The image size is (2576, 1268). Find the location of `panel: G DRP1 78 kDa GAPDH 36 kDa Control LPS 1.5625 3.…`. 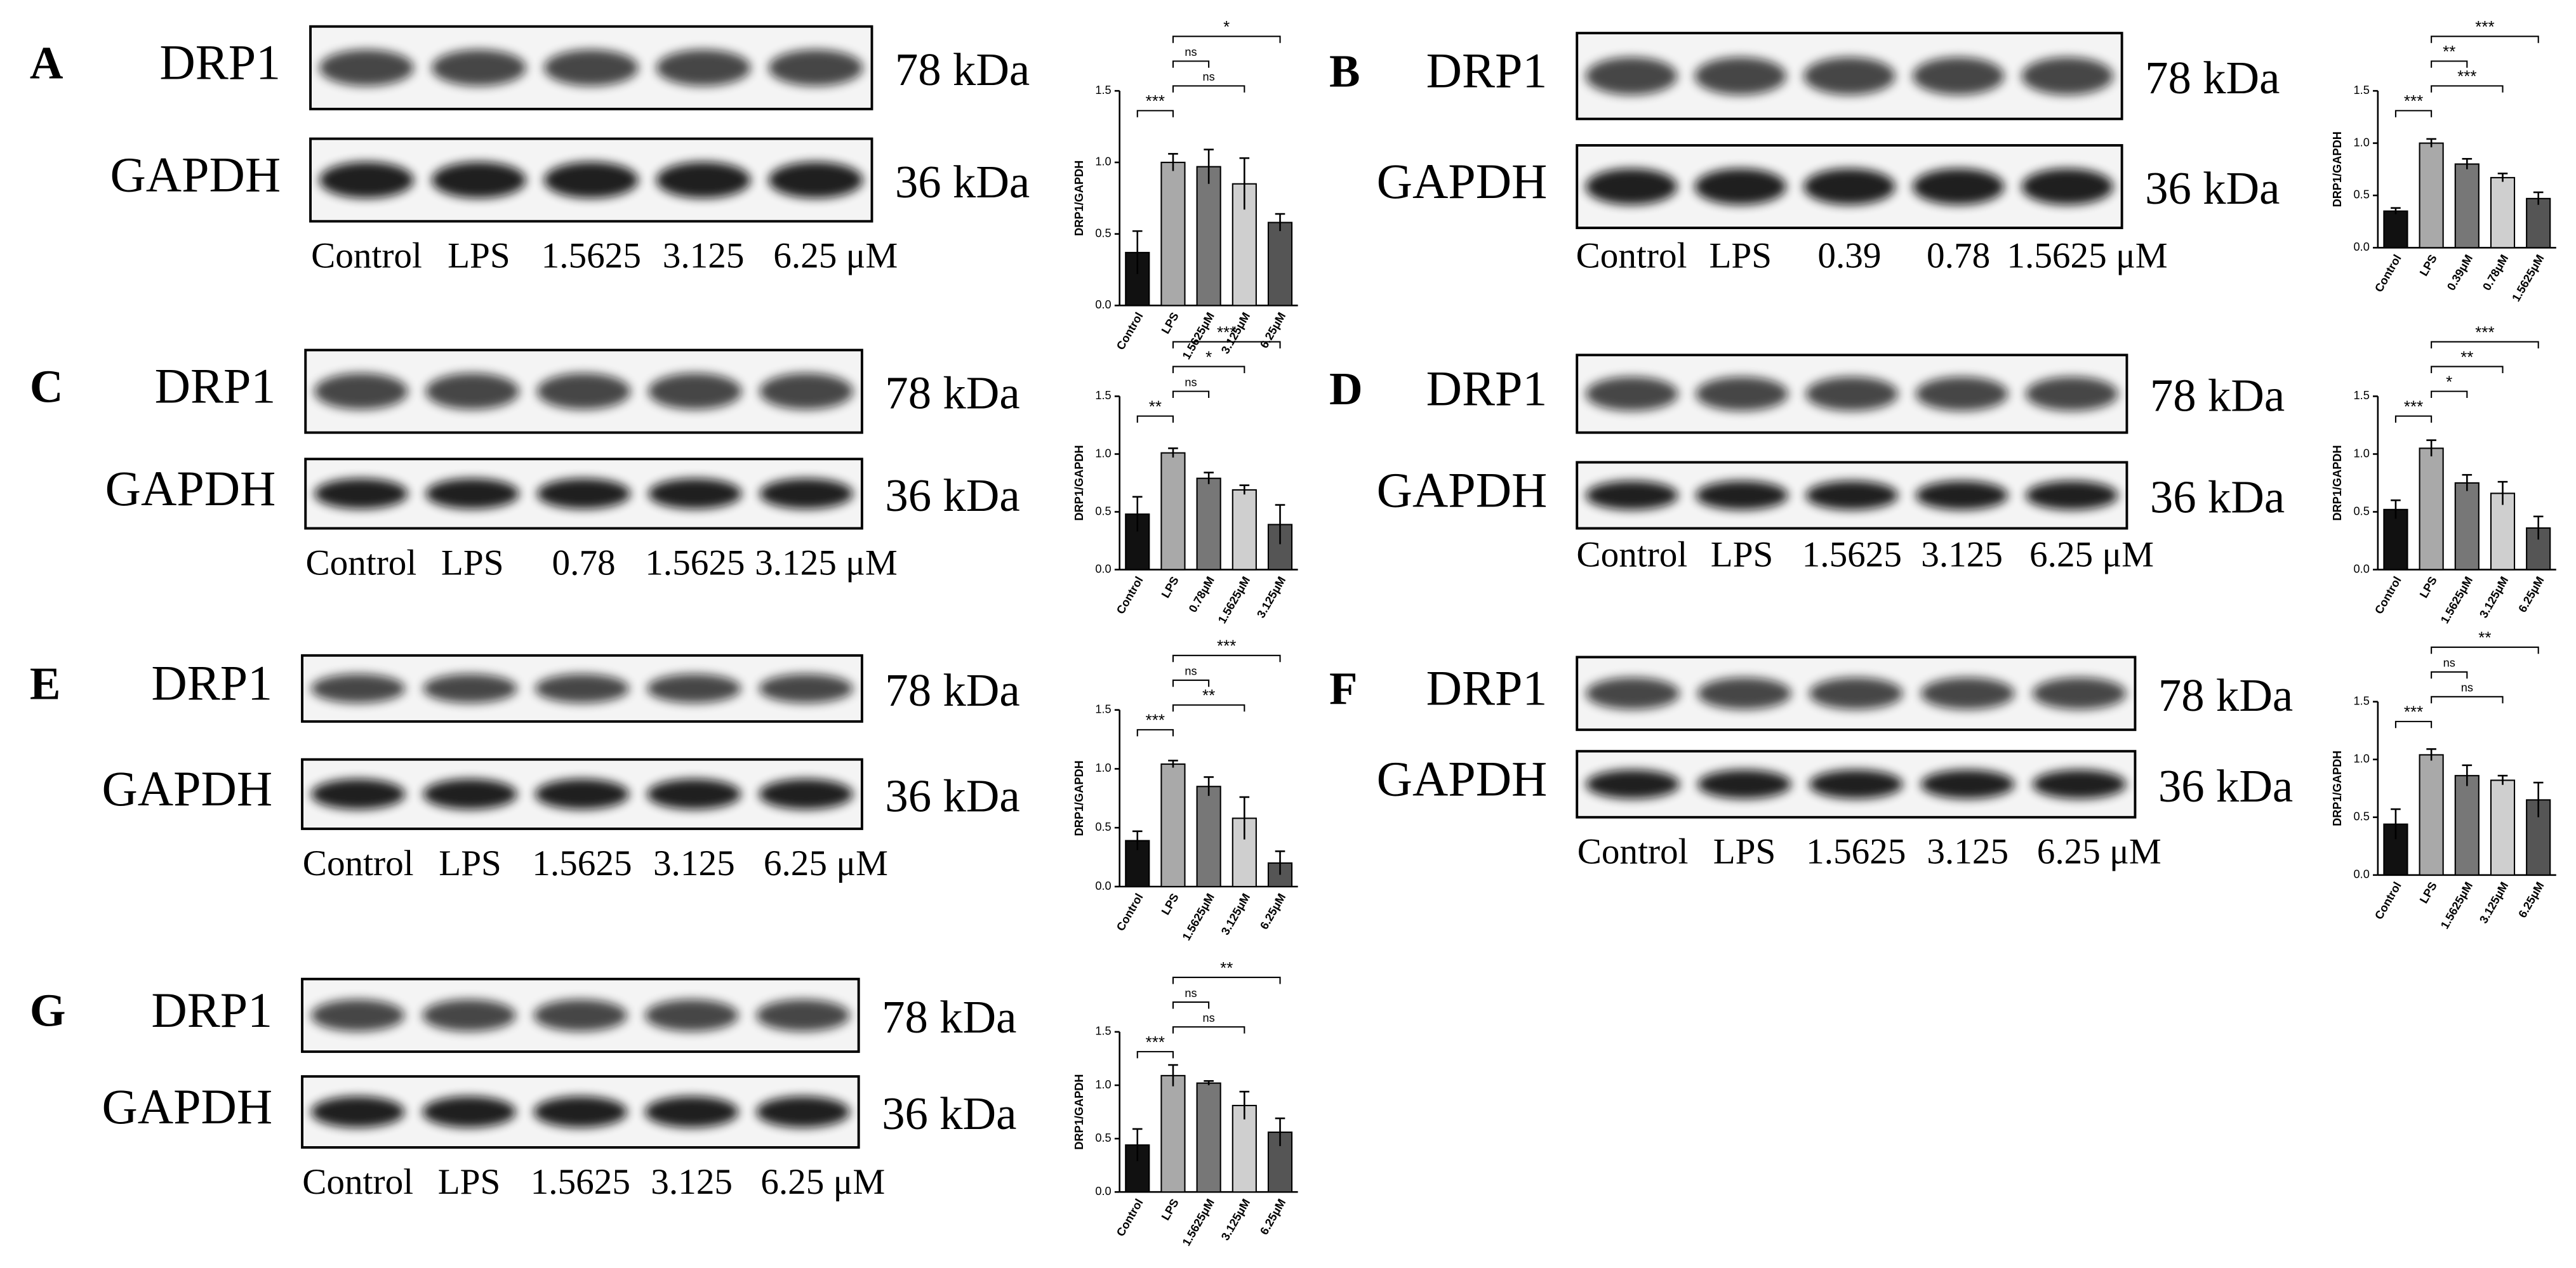

panel: G DRP1 78 kDa GAPDH 36 kDa Control LPS 1.5625 3.… is located at coordinates (664, 1103).